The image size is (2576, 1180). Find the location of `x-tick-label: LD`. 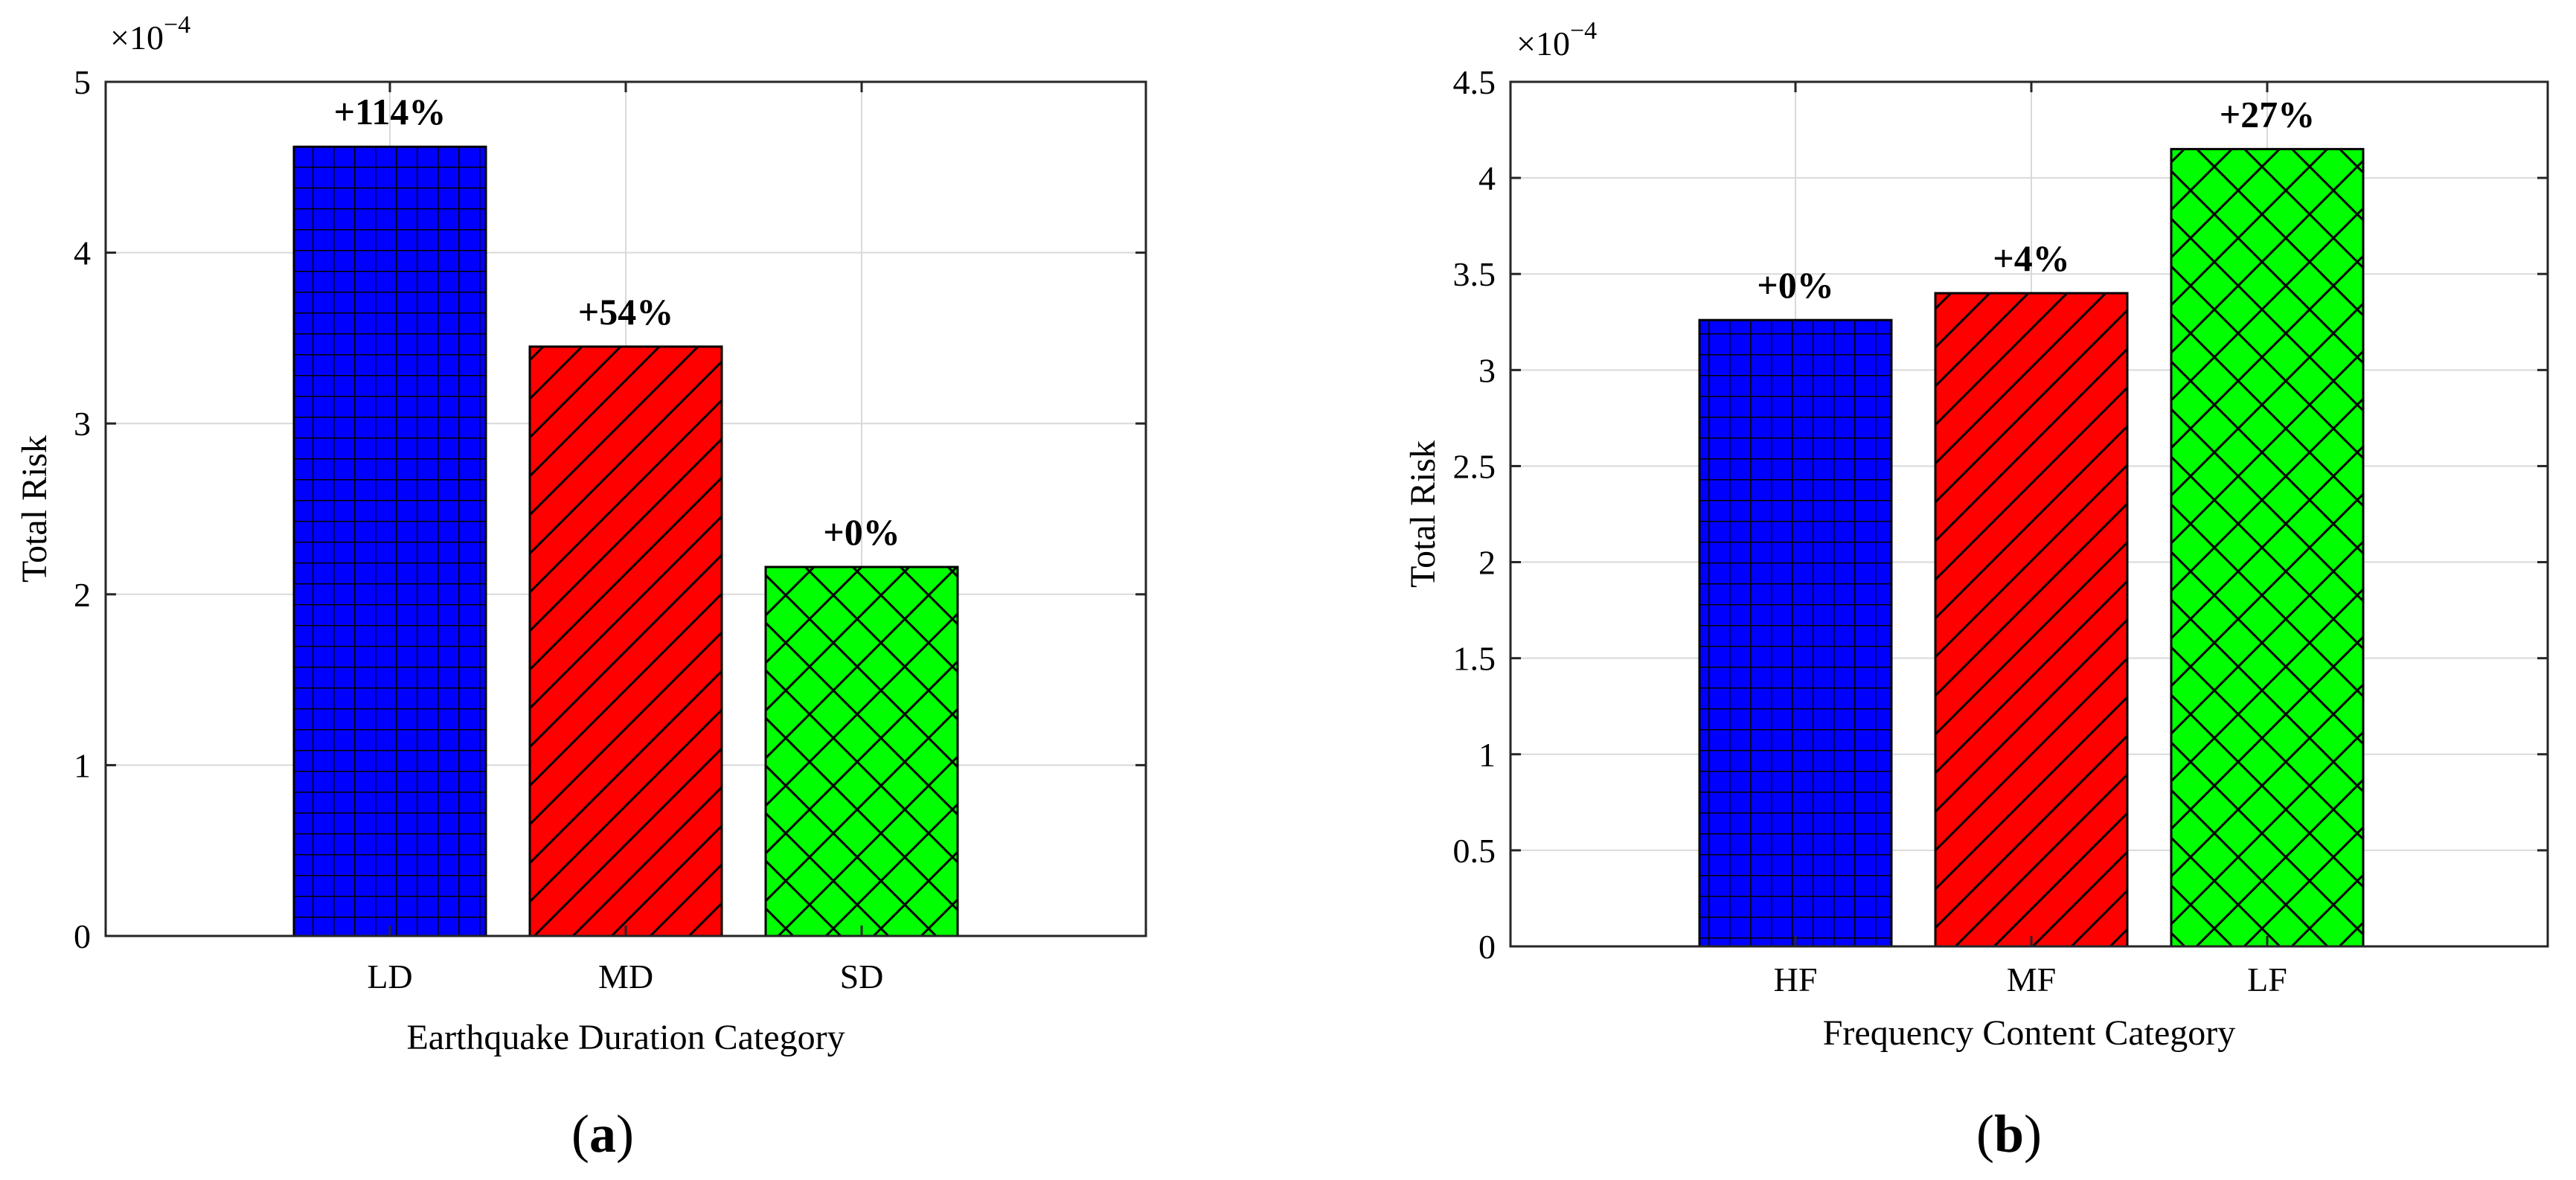

x-tick-label: LD is located at coordinates (390, 977).